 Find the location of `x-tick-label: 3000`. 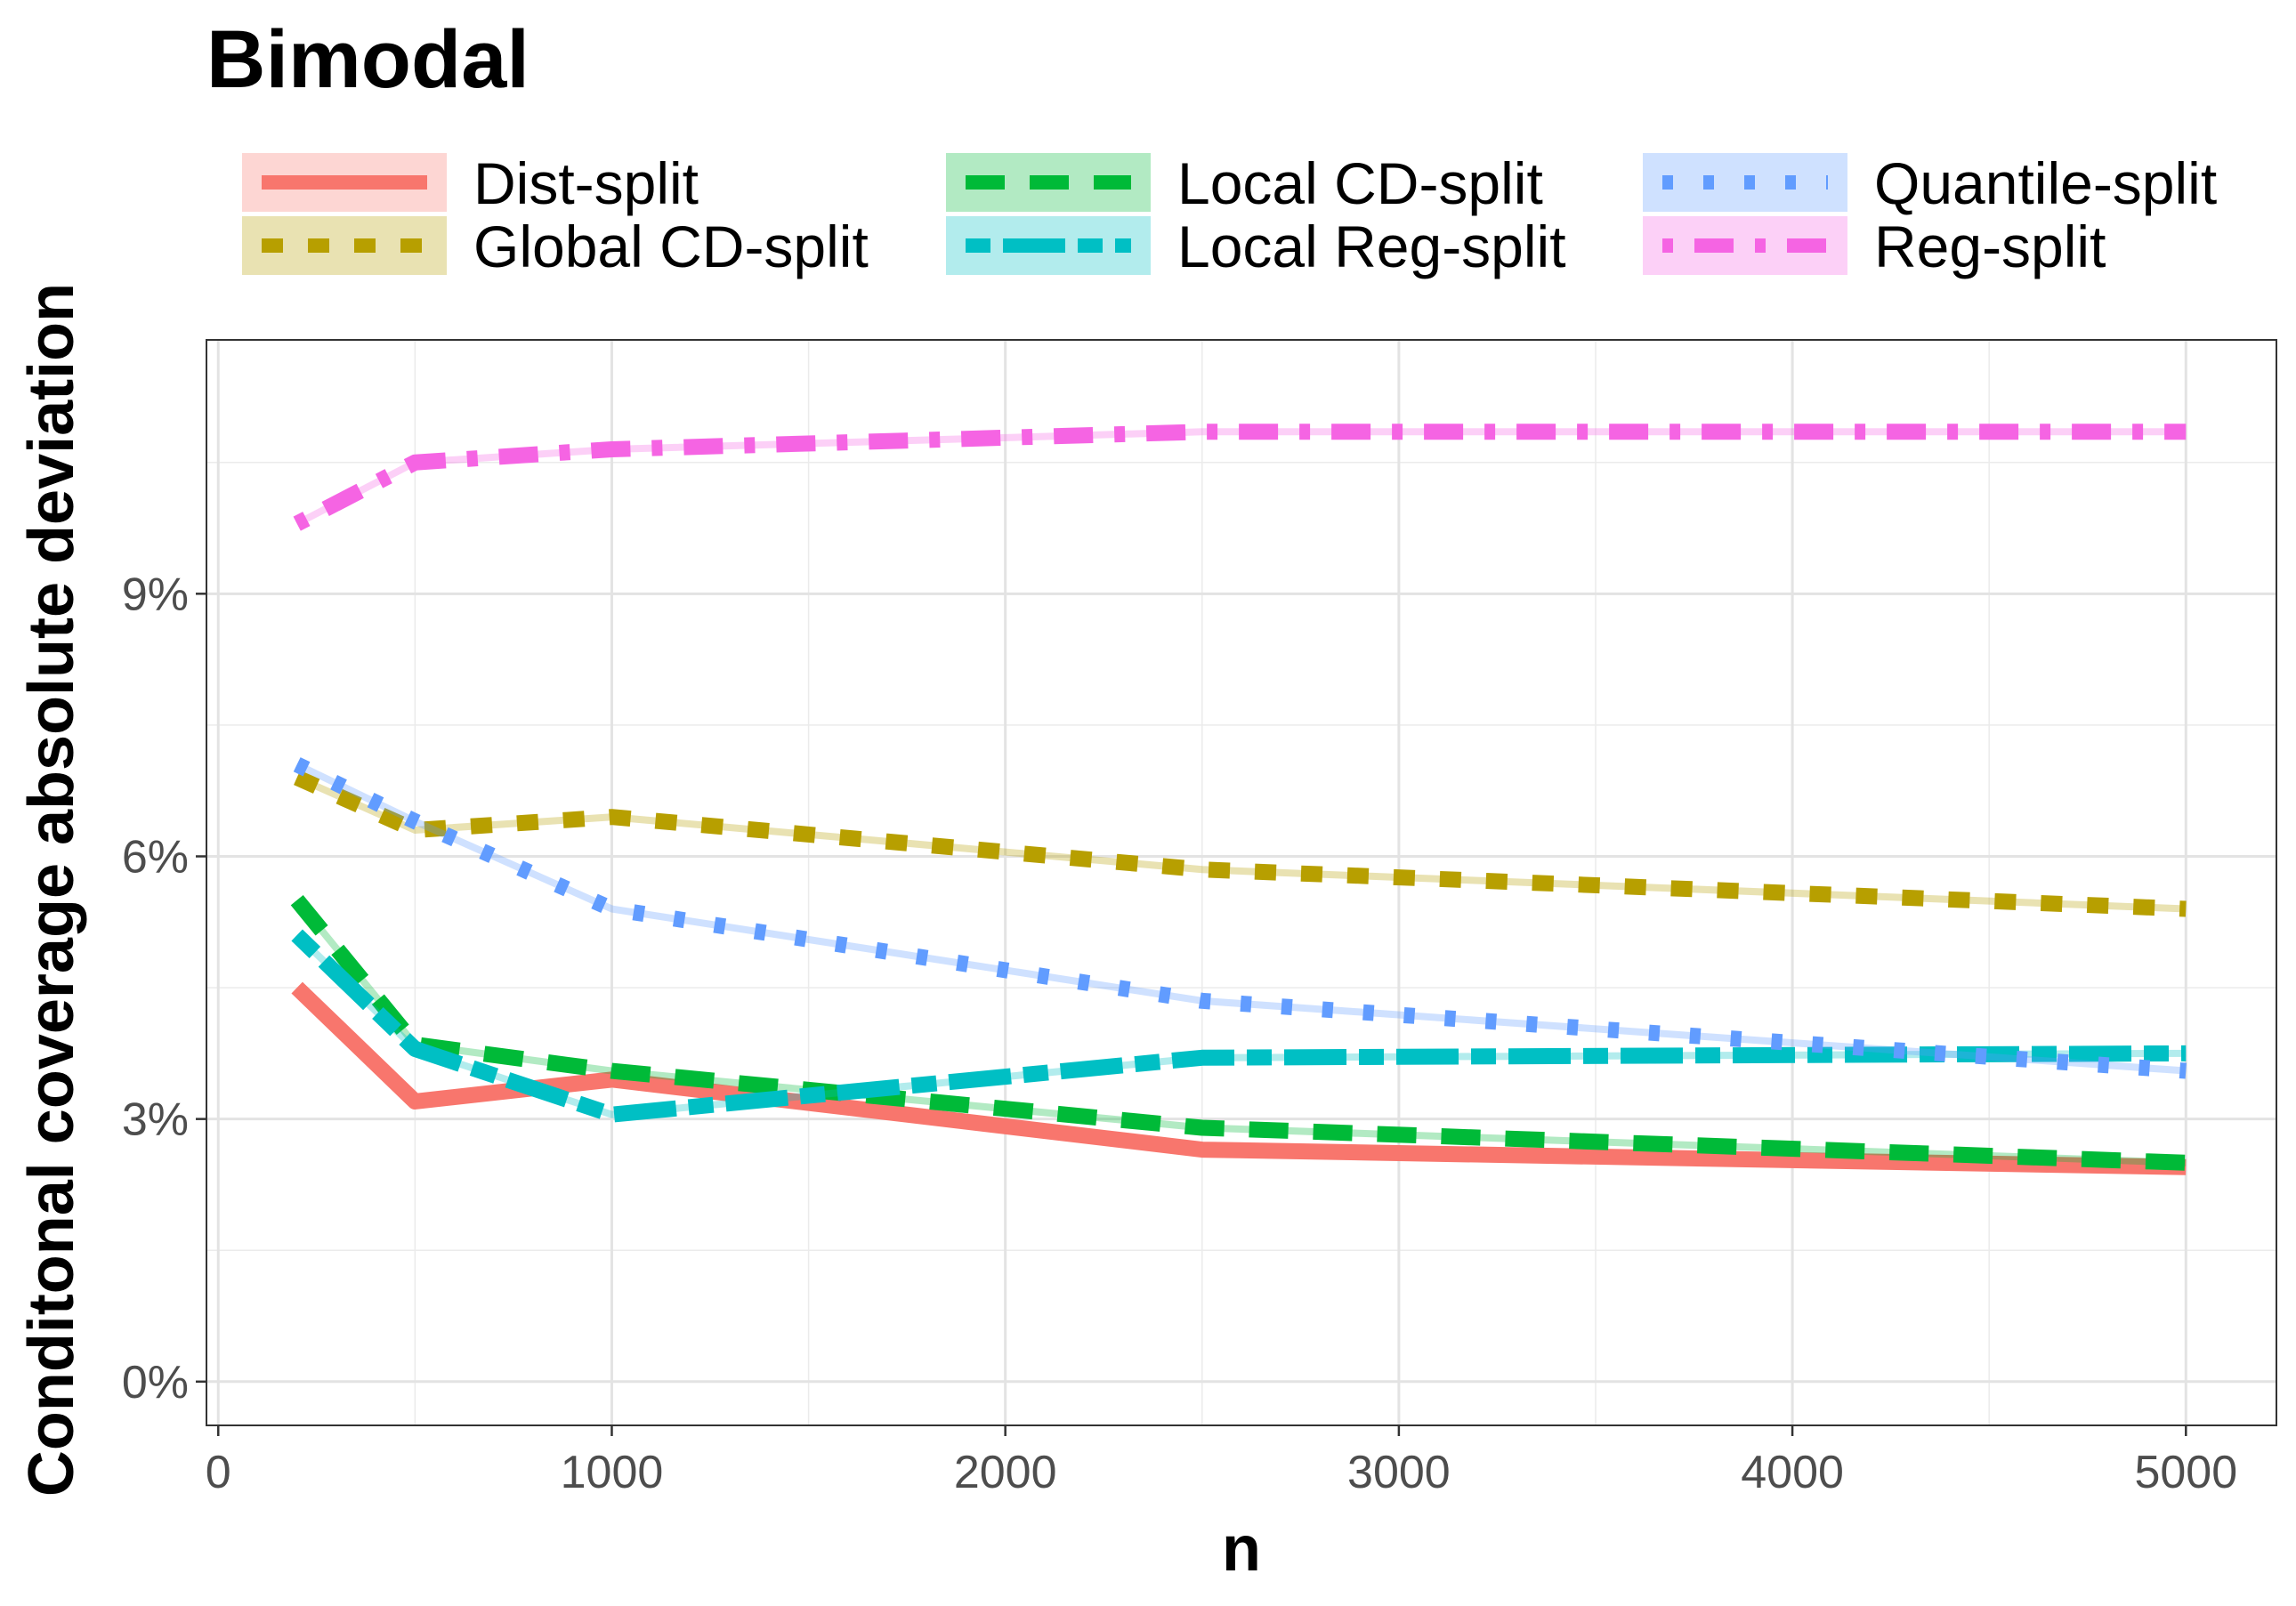

x-tick-label: 3000 is located at coordinates (1399, 1472).